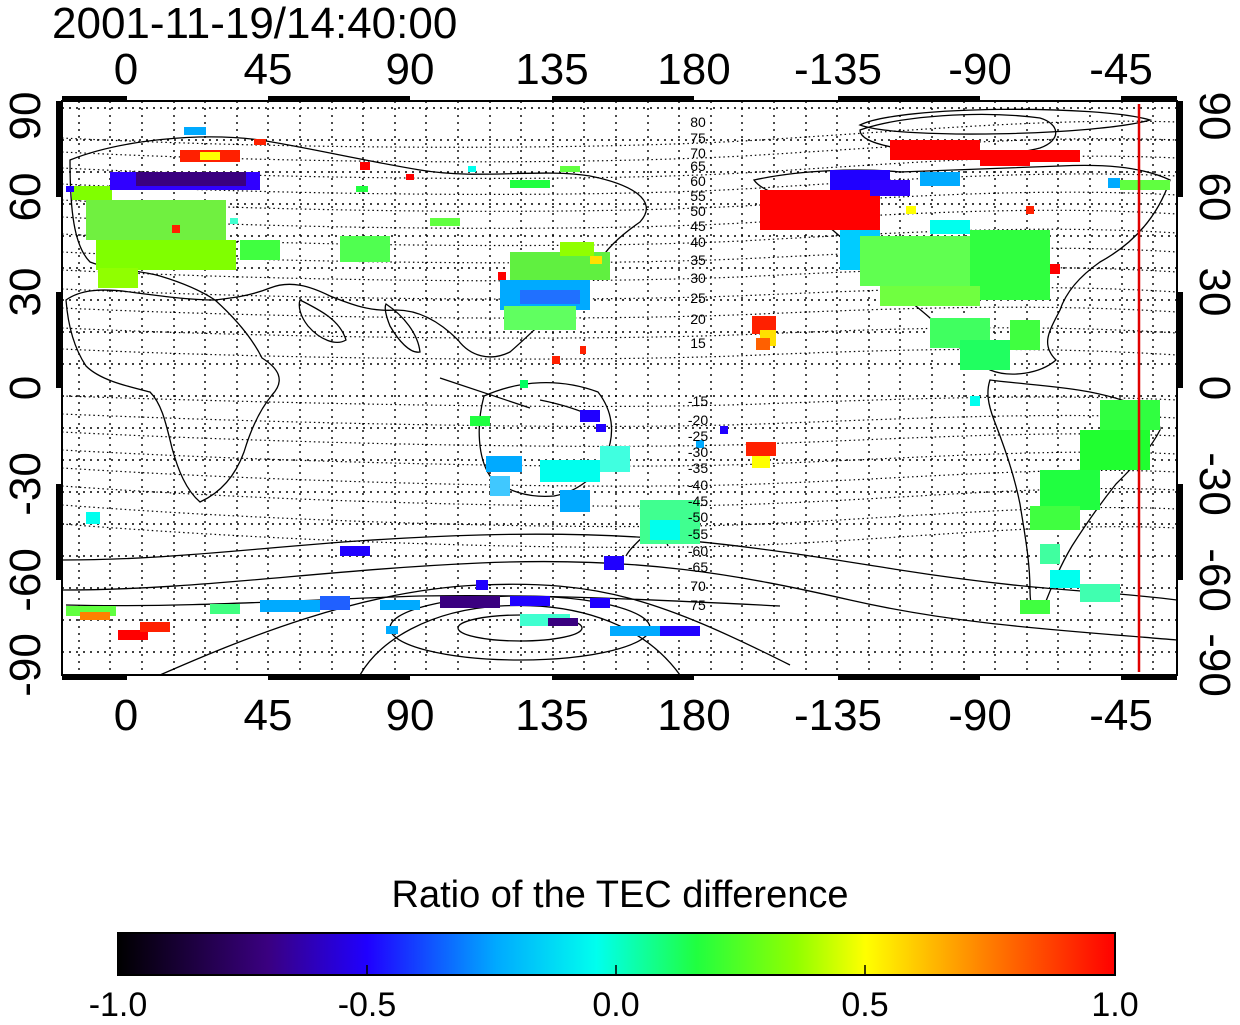  Describe the element at coordinates (255, 24) in the screenshot. I see `timestamp-title: 2001-11-19/14:40:00` at that location.